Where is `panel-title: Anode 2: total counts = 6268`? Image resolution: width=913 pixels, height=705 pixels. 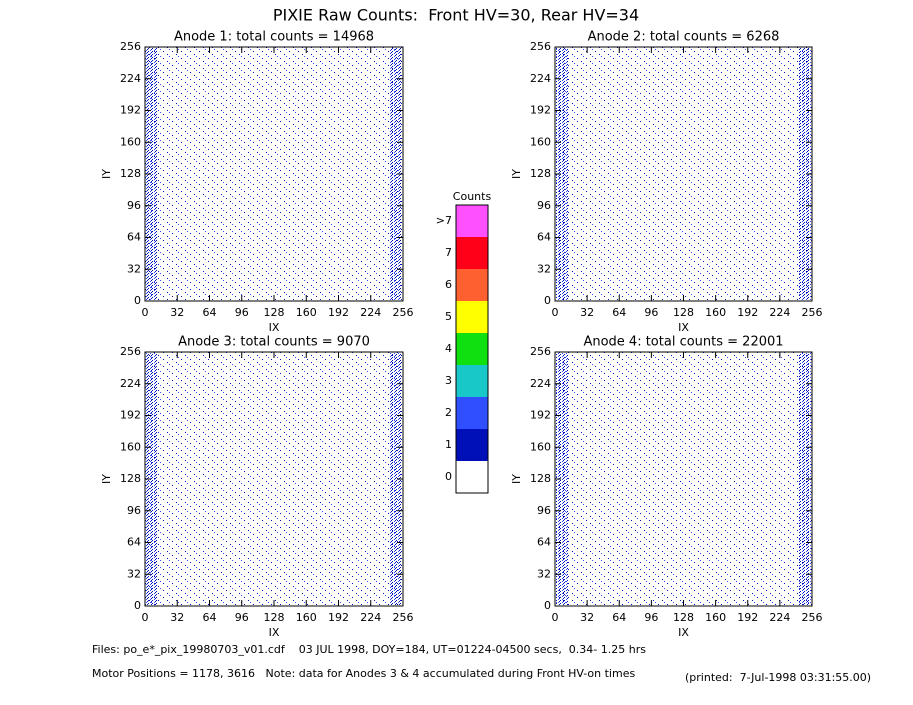 panel-title: Anode 2: total counts = 6268 is located at coordinates (684, 37).